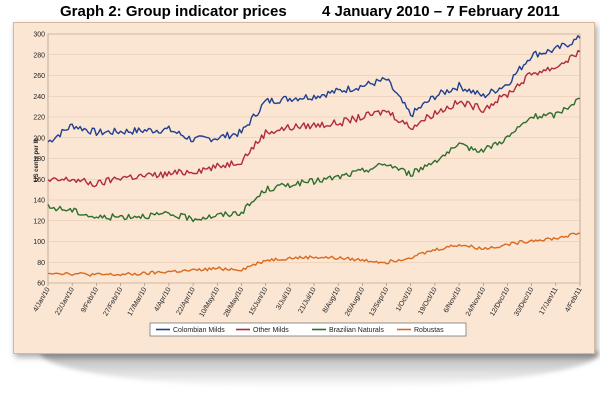 This screenshot has width=600, height=403. I want to click on x-tick-label: 26/Aug/10, so click(355, 301).